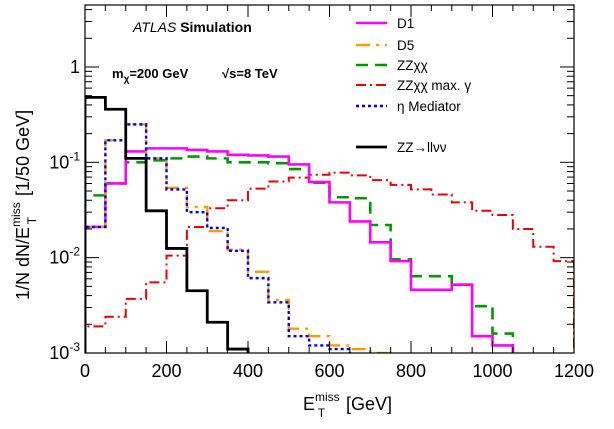 The width and height of the screenshot is (614, 429). I want to click on y-tick-label: 10⁻¹, so click(64, 160).